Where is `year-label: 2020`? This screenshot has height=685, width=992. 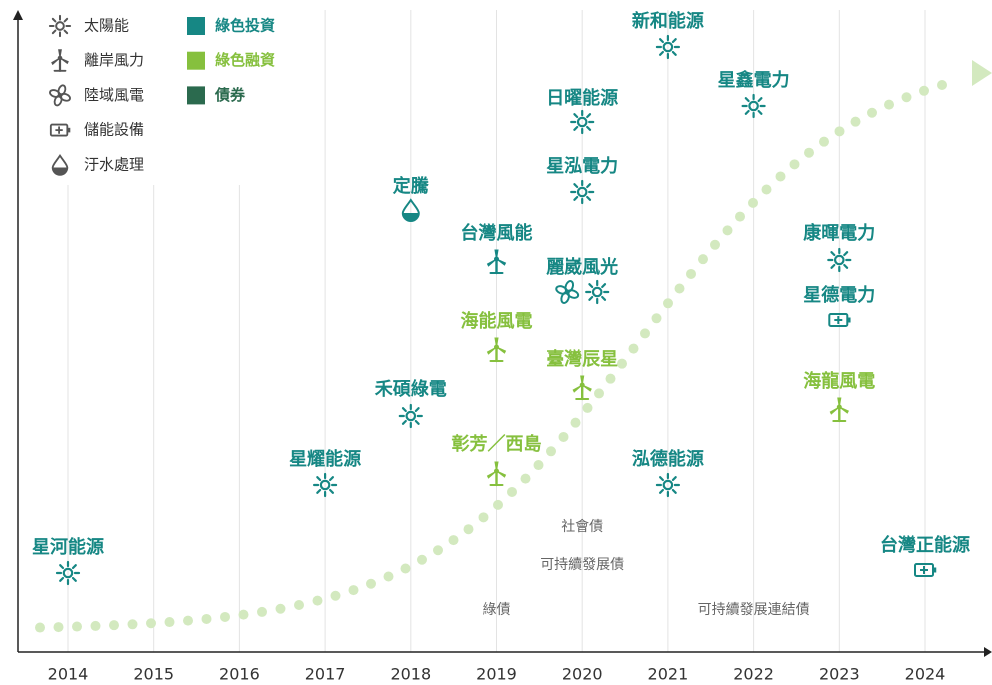
year-label: 2020 is located at coordinates (582, 674).